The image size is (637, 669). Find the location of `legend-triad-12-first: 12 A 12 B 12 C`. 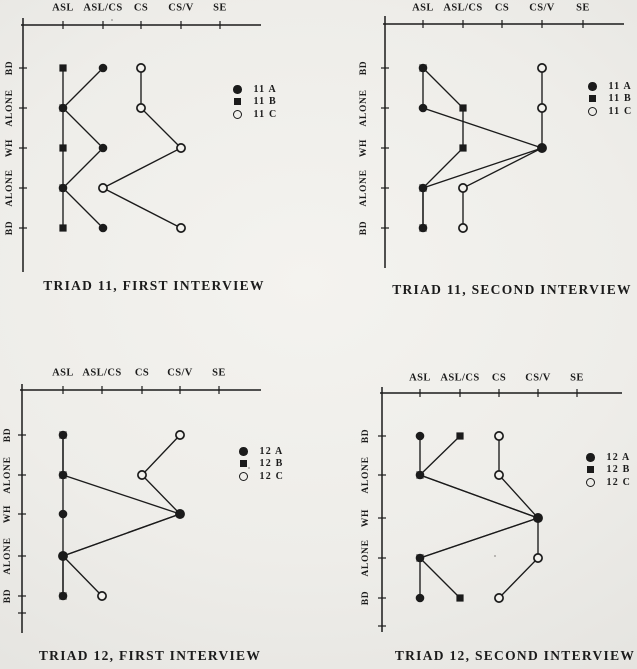

legend-triad-12-first: 12 A 12 B 12 C is located at coordinates (261, 464).